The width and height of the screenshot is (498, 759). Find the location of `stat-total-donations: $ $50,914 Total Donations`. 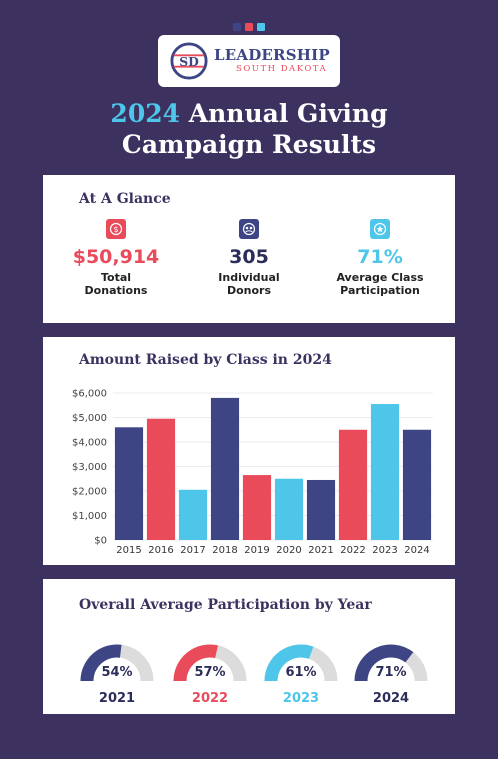

stat-total-donations: $ $50,914 Total Donations is located at coordinates (116, 258).